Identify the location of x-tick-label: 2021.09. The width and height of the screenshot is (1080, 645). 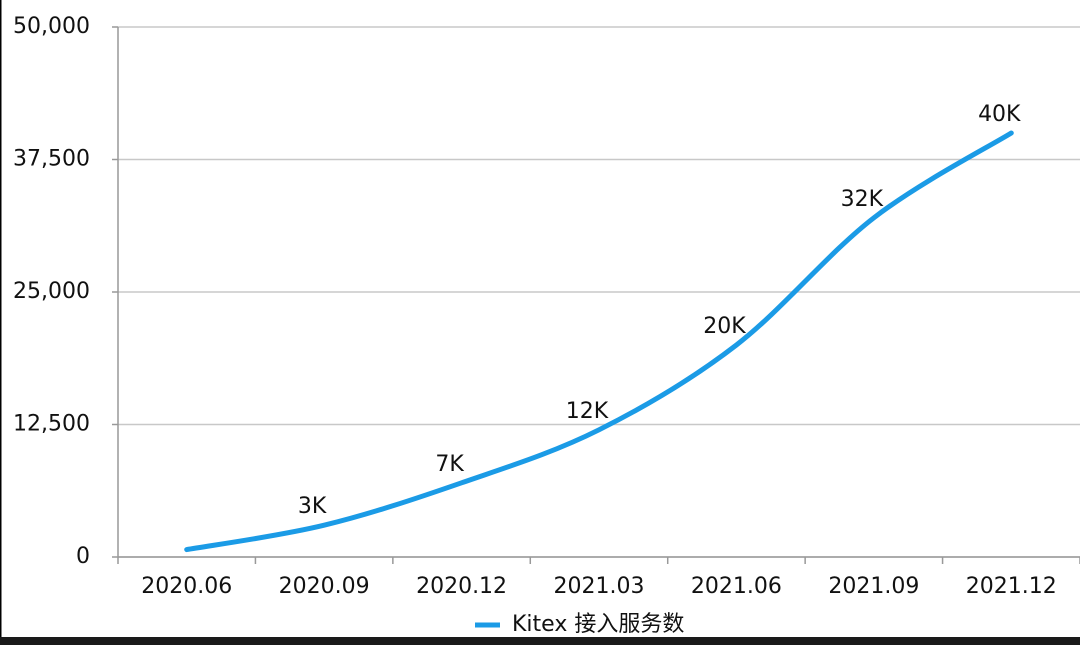
(873, 586).